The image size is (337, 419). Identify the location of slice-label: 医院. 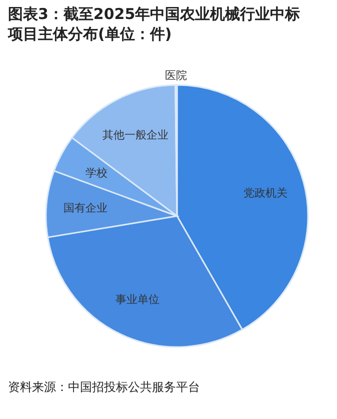
(176, 75).